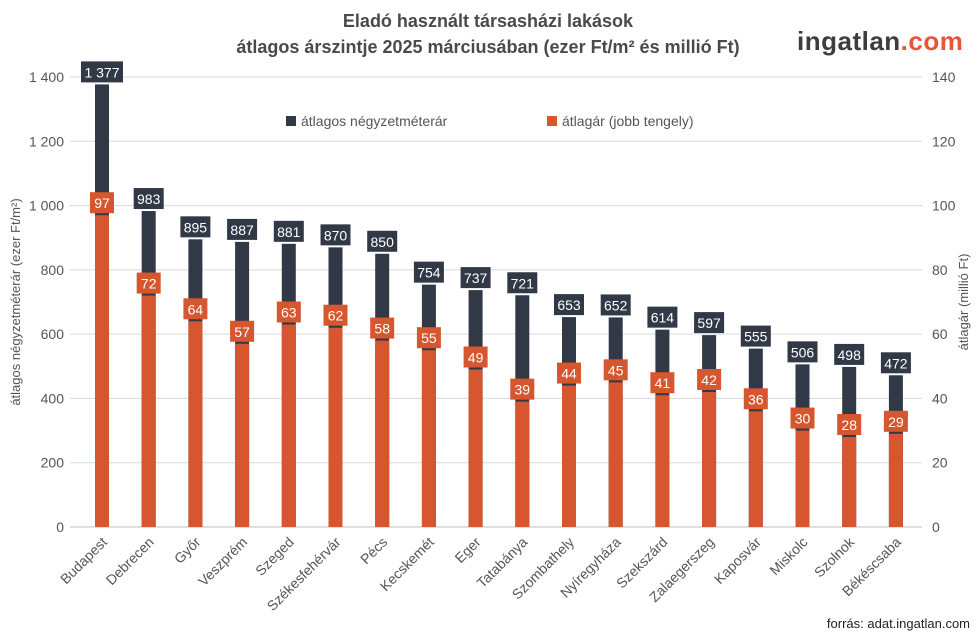 This screenshot has width=976, height=637. I want to click on data-label-price: 36, so click(756, 399).